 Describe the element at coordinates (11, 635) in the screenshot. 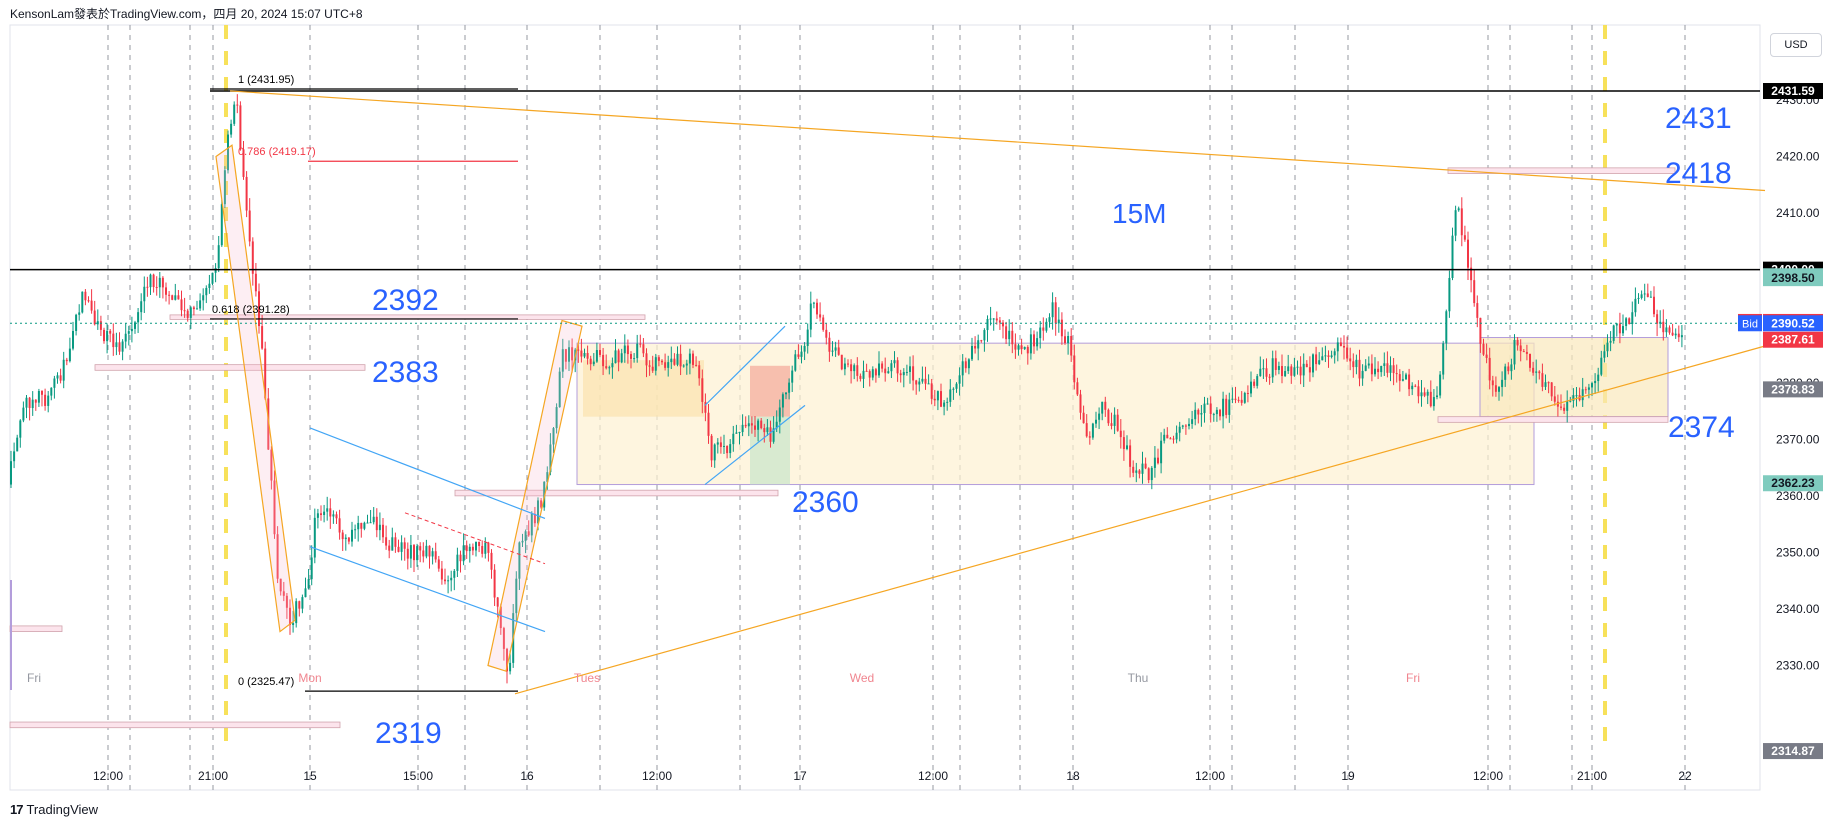

I see `profile-stub` at that location.